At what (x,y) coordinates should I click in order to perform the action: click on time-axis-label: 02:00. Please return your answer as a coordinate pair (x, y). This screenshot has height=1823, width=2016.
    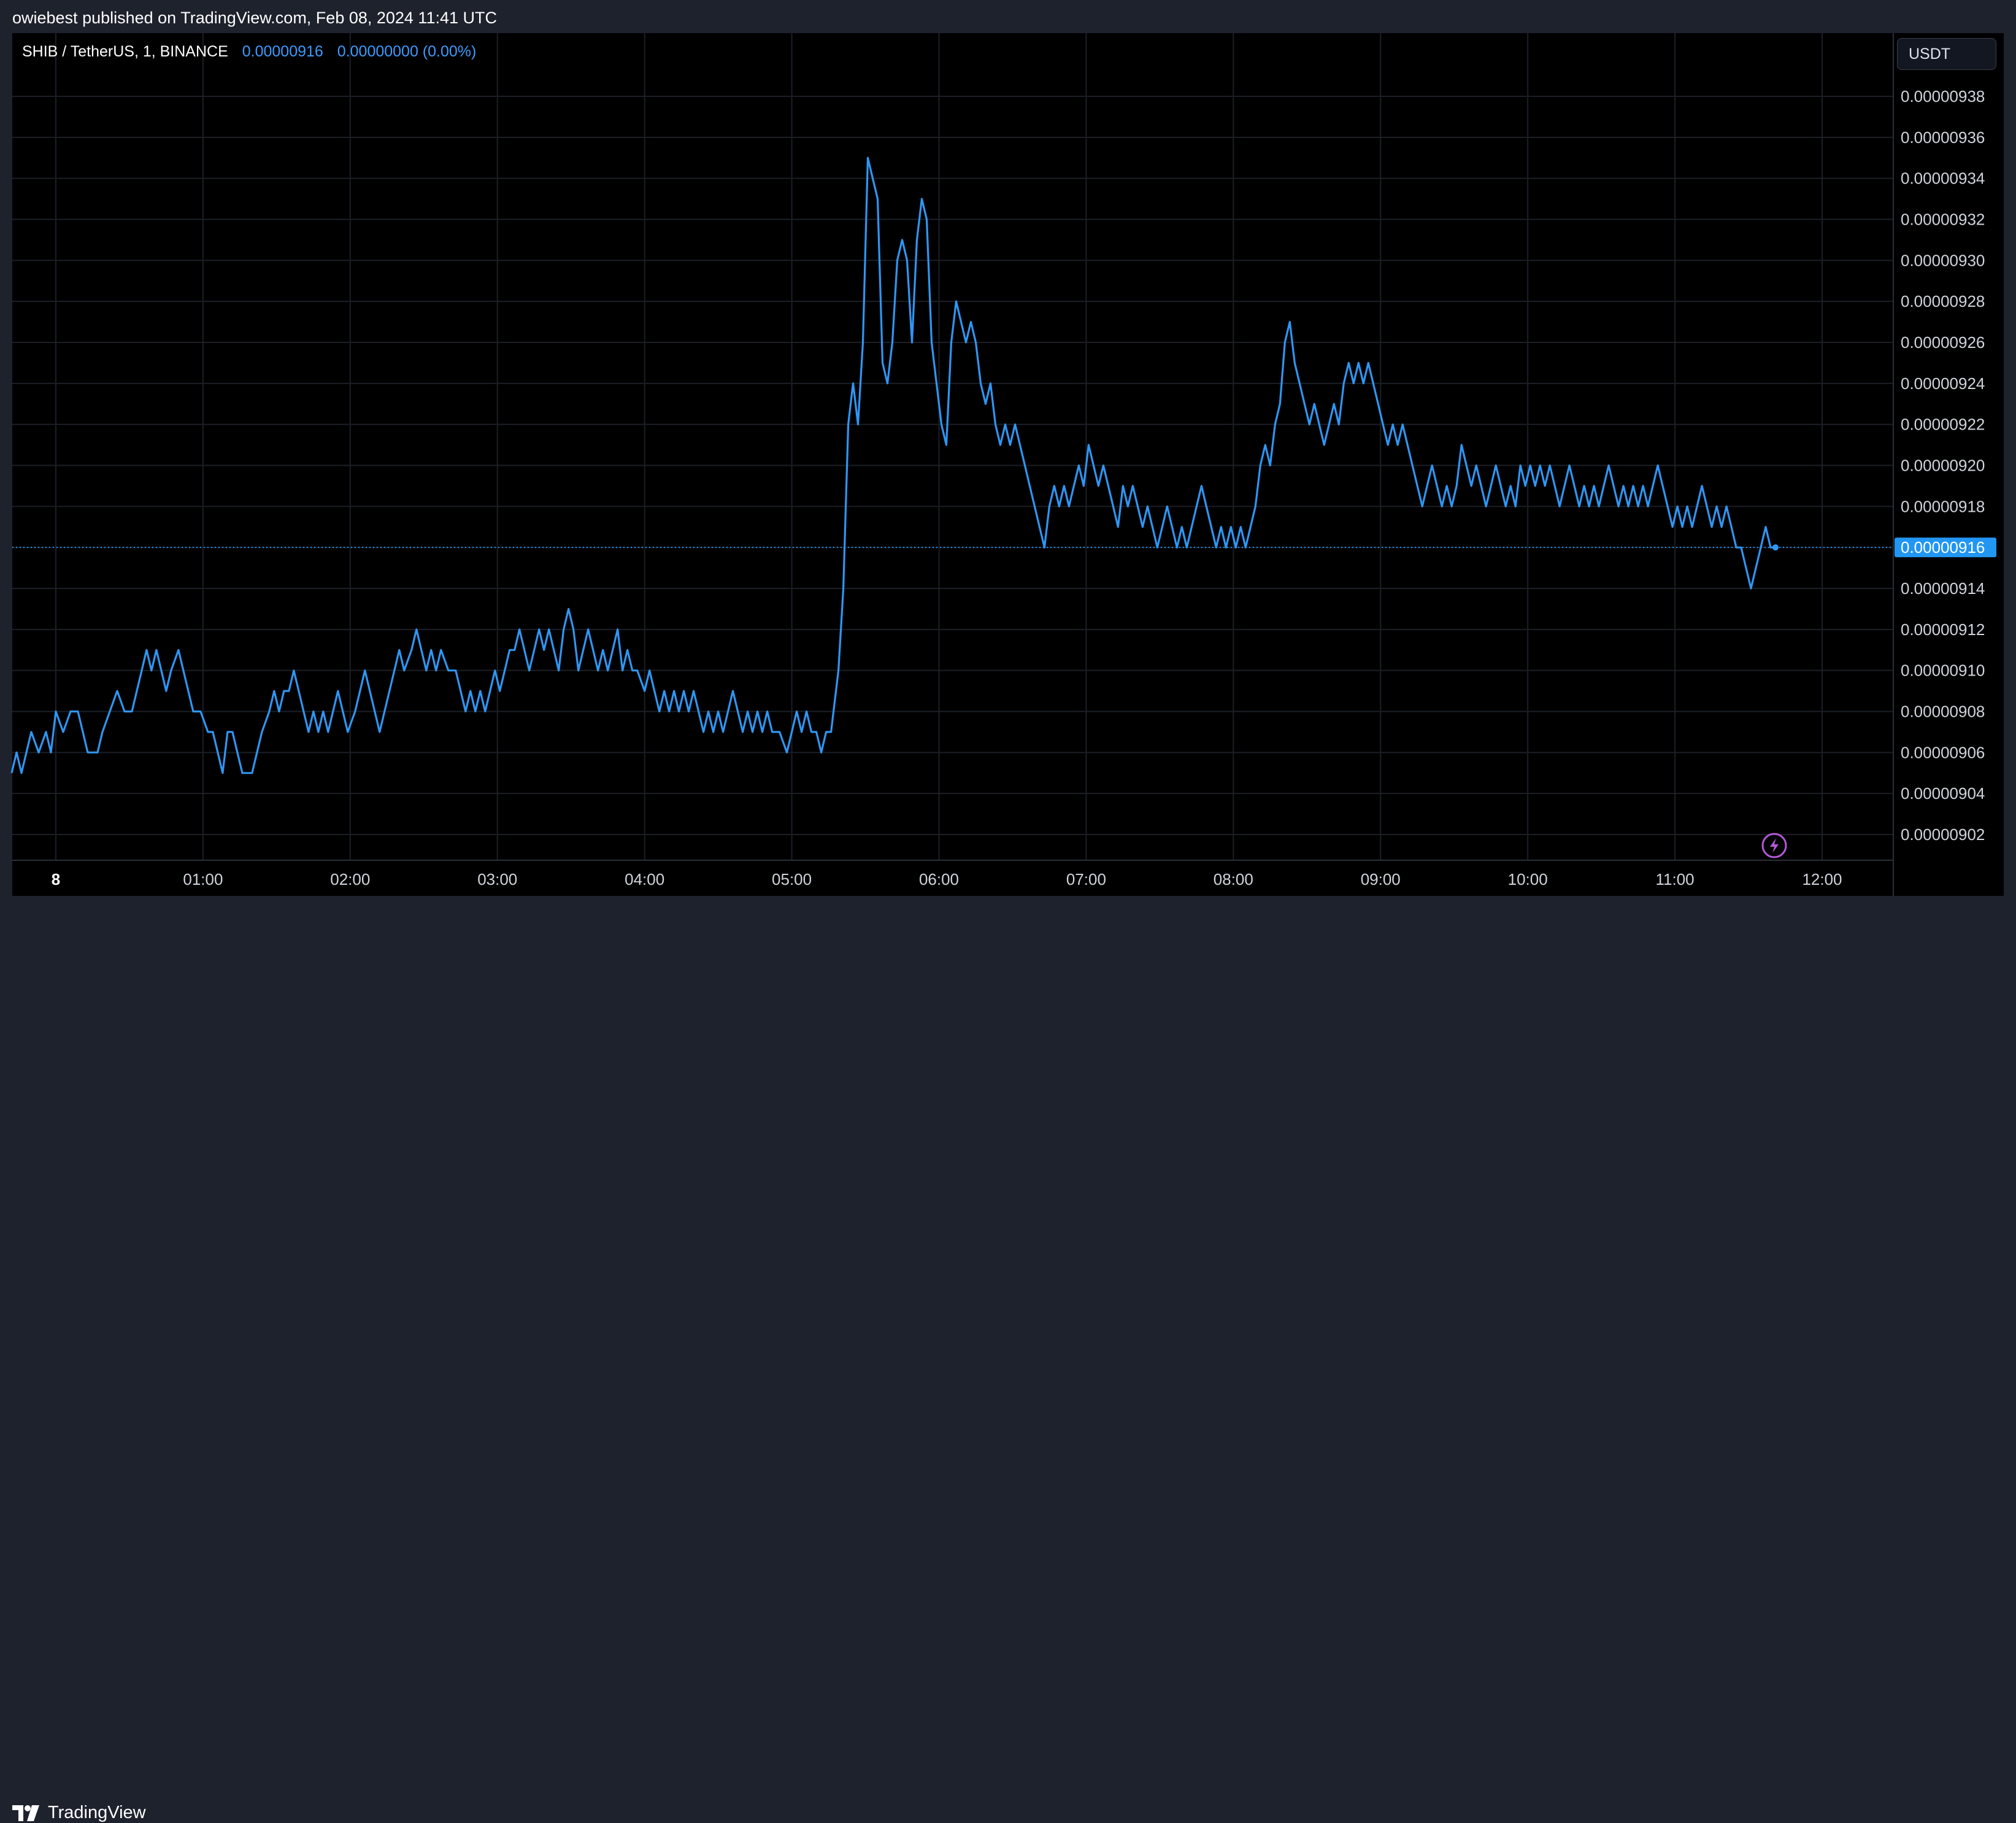
    Looking at the image, I should click on (350, 879).